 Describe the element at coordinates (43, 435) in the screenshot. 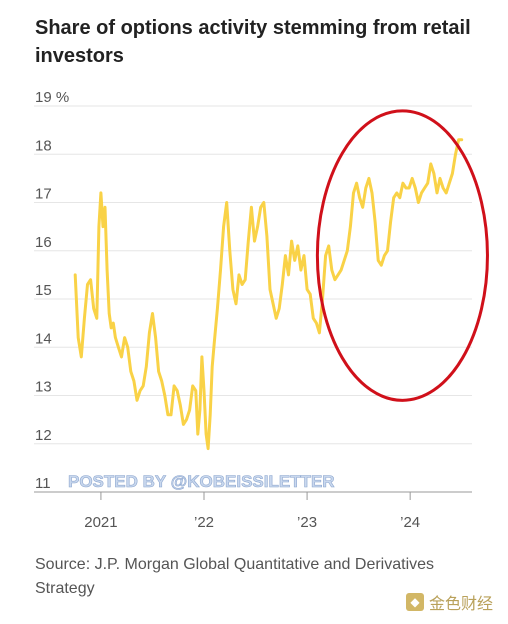

I see `y-tick-label: 12` at that location.